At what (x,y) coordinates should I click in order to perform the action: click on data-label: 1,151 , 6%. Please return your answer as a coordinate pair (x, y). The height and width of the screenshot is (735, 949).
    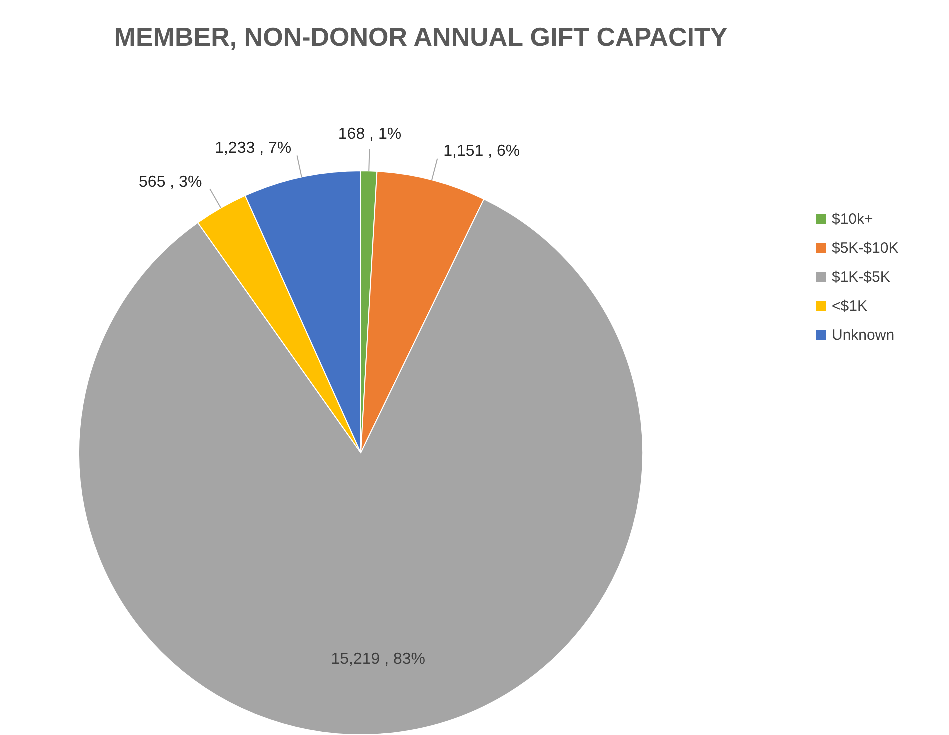
    Looking at the image, I should click on (482, 151).